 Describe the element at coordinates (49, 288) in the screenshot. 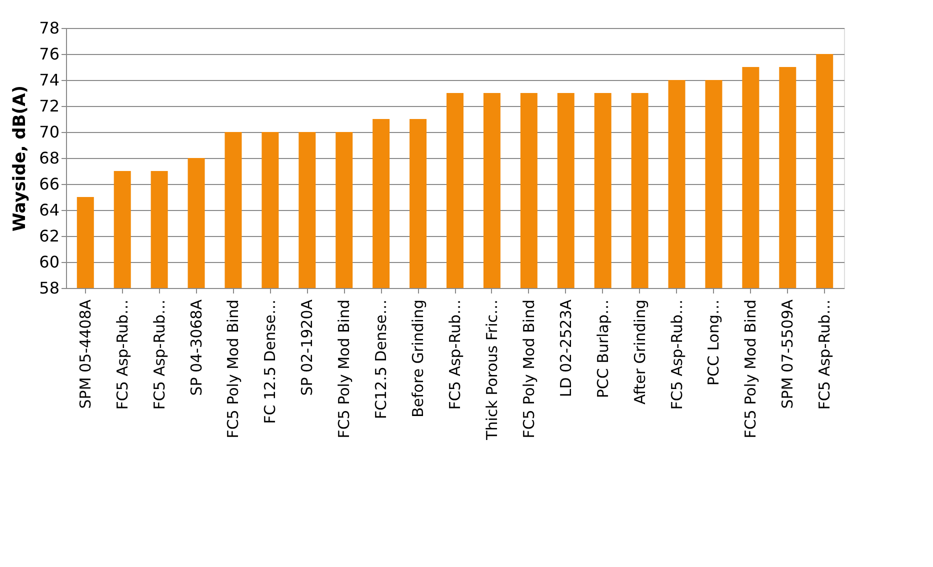

I see `y-tick-label: 58` at that location.